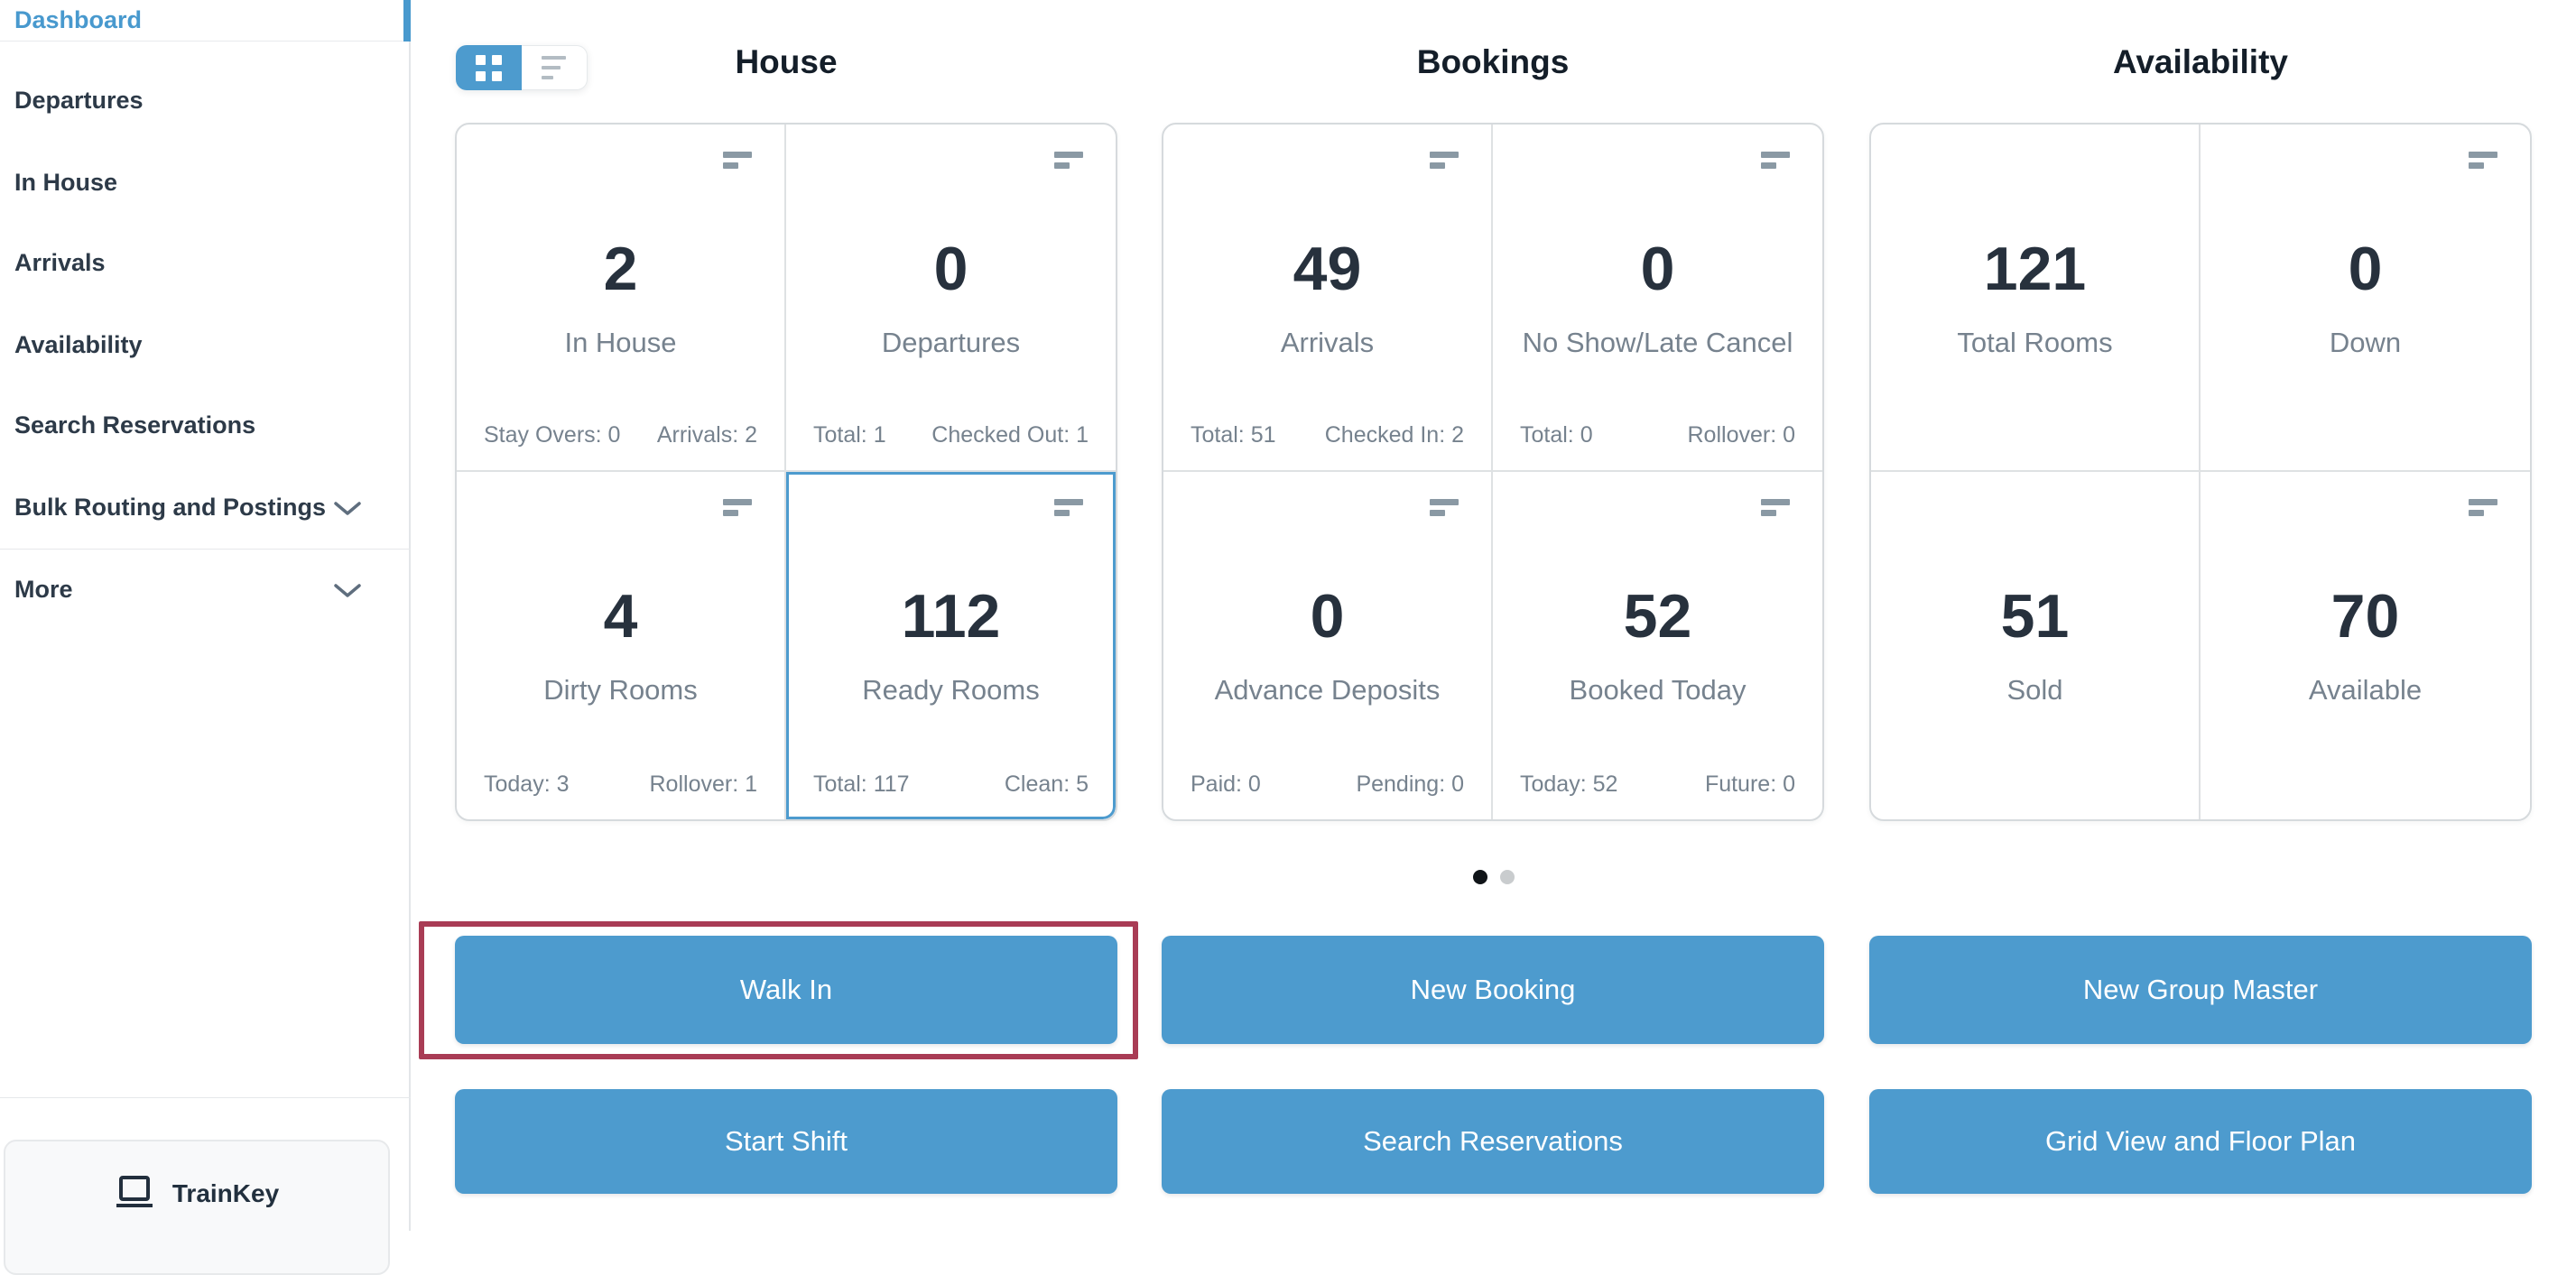 This screenshot has height=1275, width=2576. I want to click on stat-sub-left: Total: 0, so click(1556, 435).